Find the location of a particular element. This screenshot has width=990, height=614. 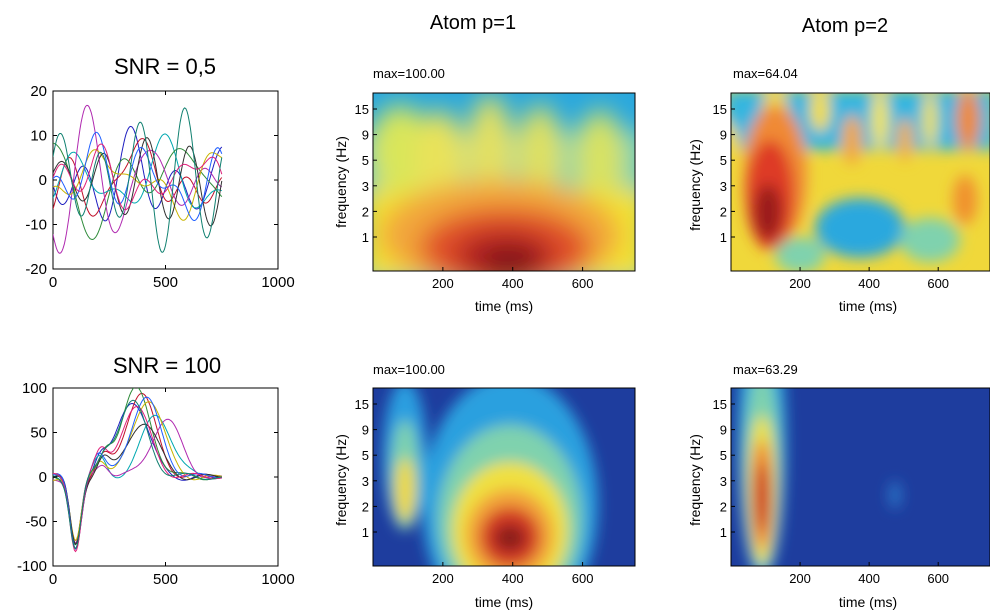

max-label: max=64.04 is located at coordinates (765, 73).